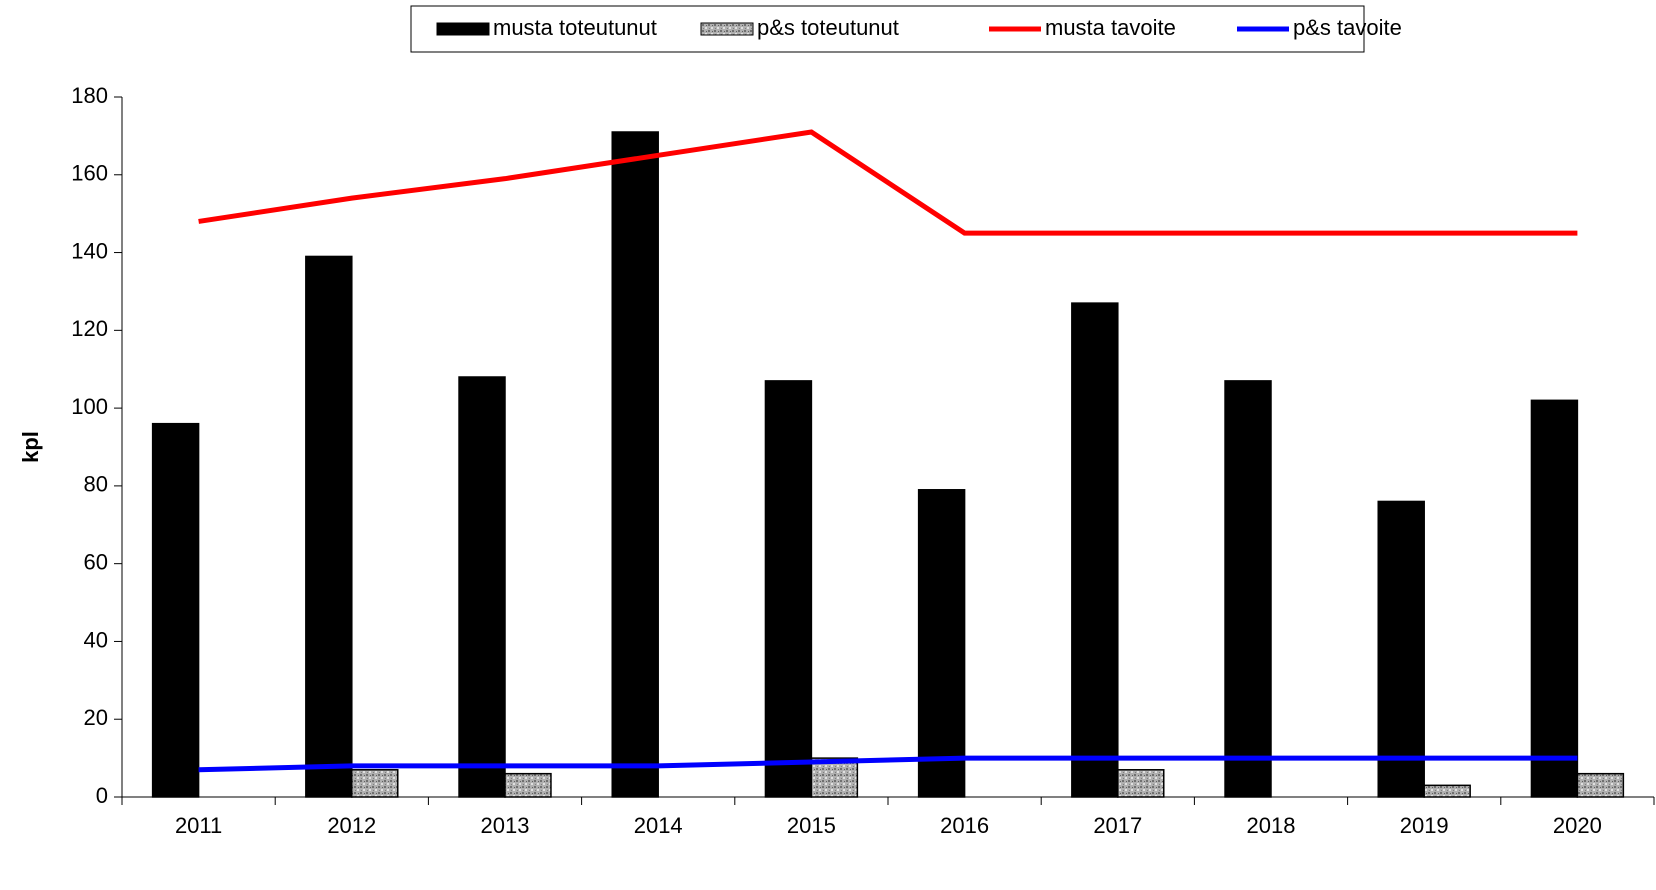 Image resolution: width=1656 pixels, height=890 pixels. I want to click on y-tick-label: 120, so click(89, 328).